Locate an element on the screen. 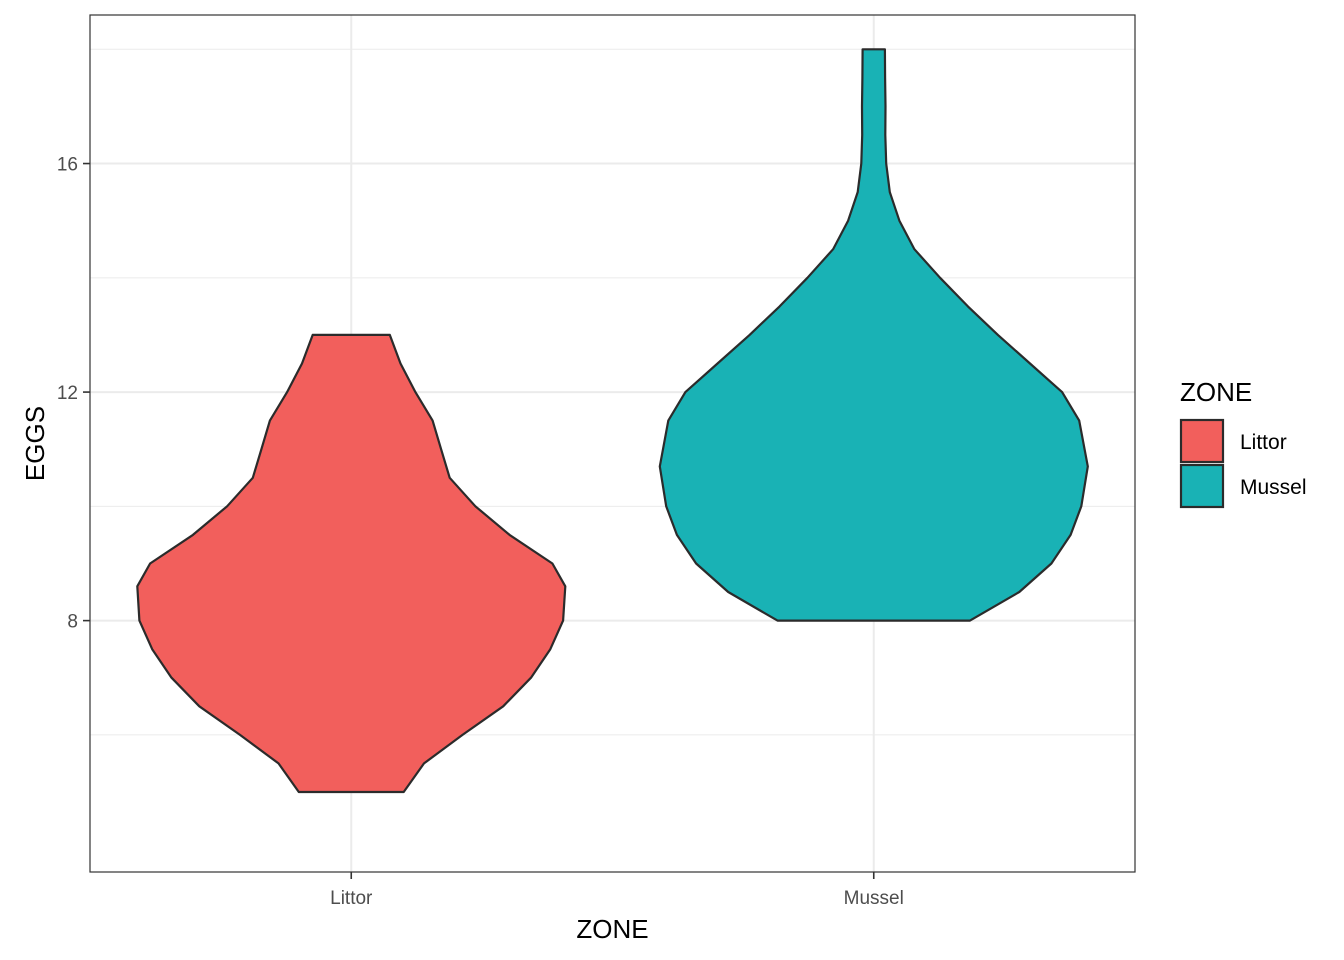  y-tick-label: 8 is located at coordinates (72, 622).